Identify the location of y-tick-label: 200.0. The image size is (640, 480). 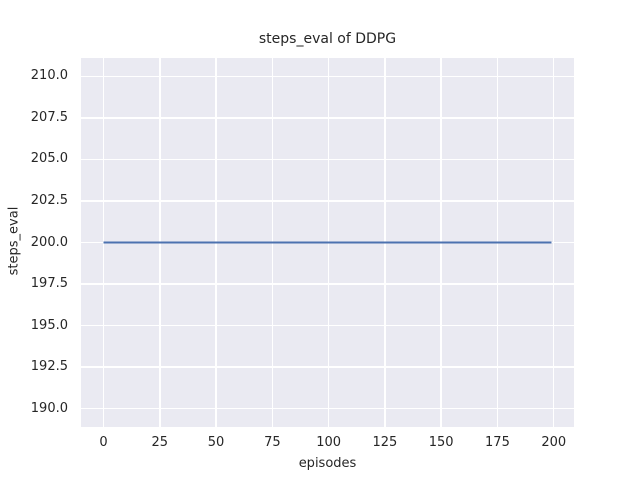
(49, 242).